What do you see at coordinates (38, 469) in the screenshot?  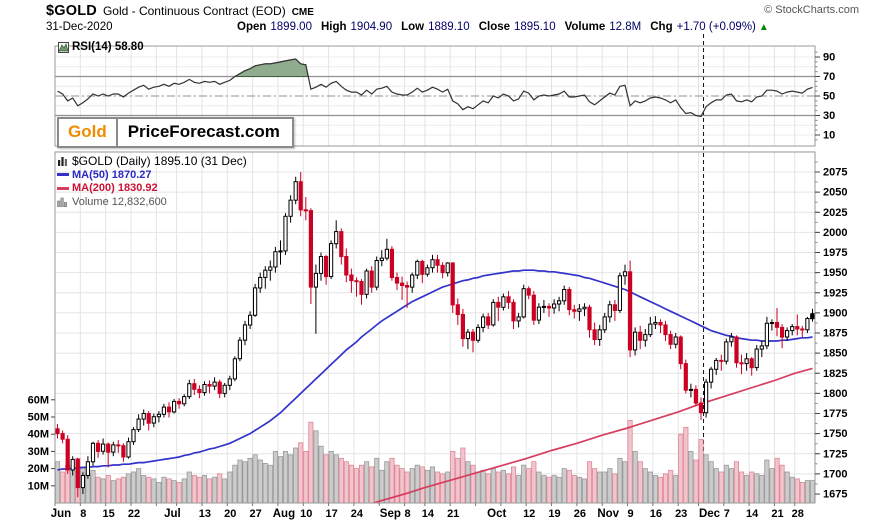 I see `svg-text: 20M` at bounding box center [38, 469].